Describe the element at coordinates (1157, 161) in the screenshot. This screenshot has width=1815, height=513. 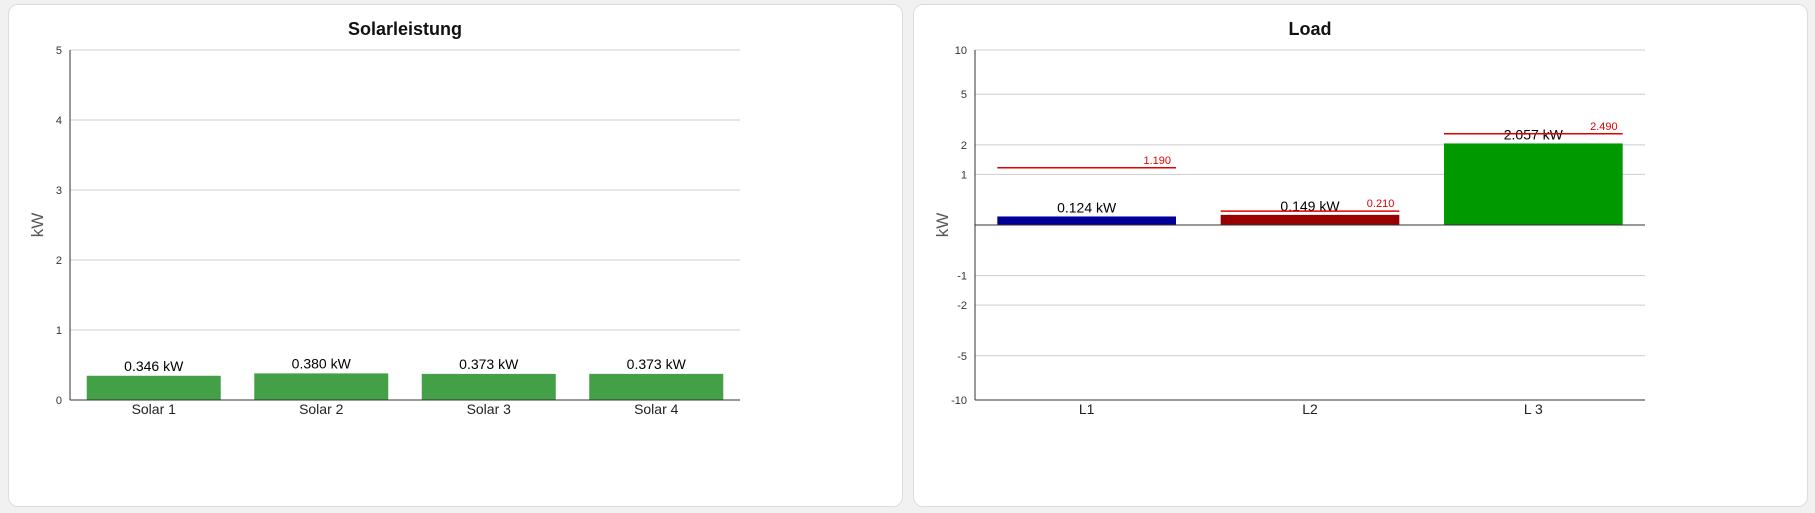
I see `reference-label: 1.190` at that location.